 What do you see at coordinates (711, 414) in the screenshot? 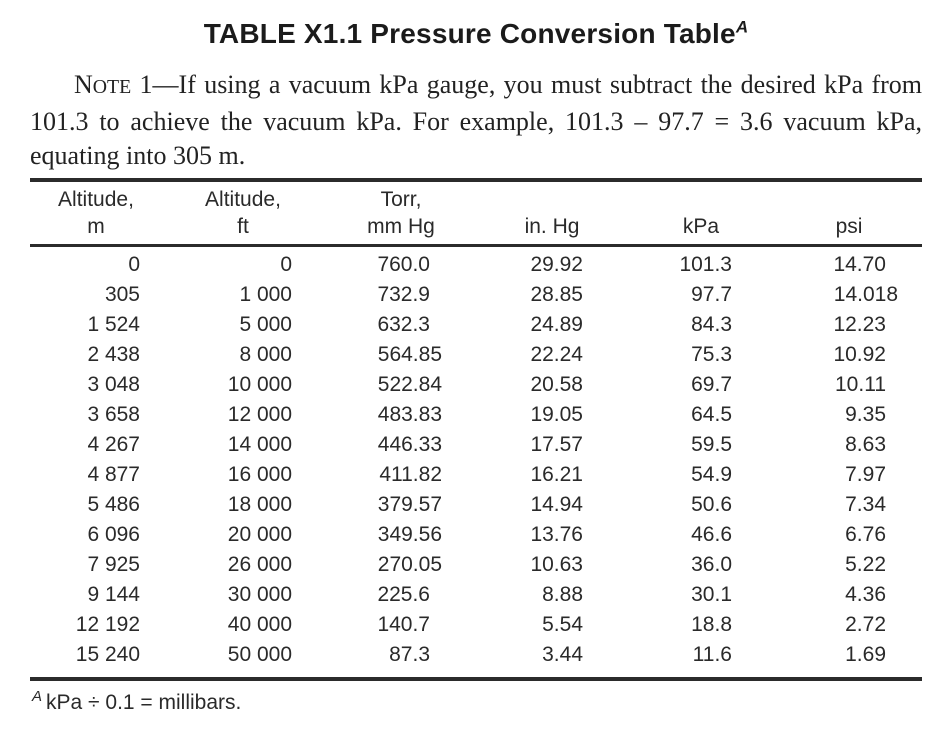
I see `table-cell: 64.5` at bounding box center [711, 414].